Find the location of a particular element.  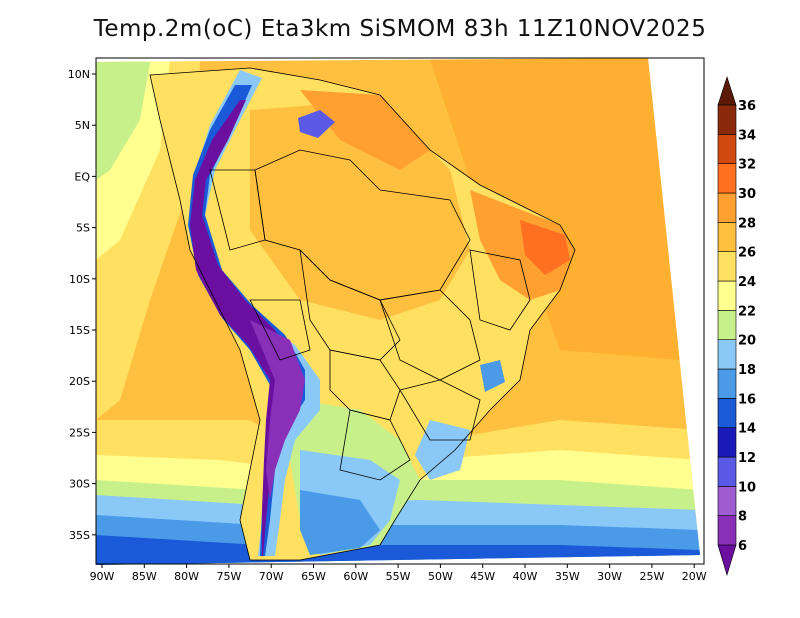

colorbar: 6 8 10 12 14 16 18 20 22 24 26 28 30 32 34 36 is located at coordinates (736, 326).